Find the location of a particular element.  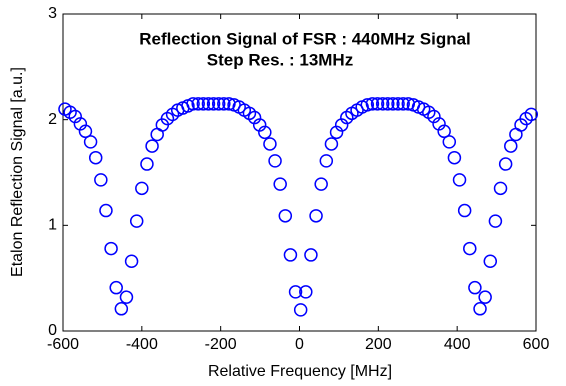

x-tick-label: -400 is located at coordinates (142, 344).